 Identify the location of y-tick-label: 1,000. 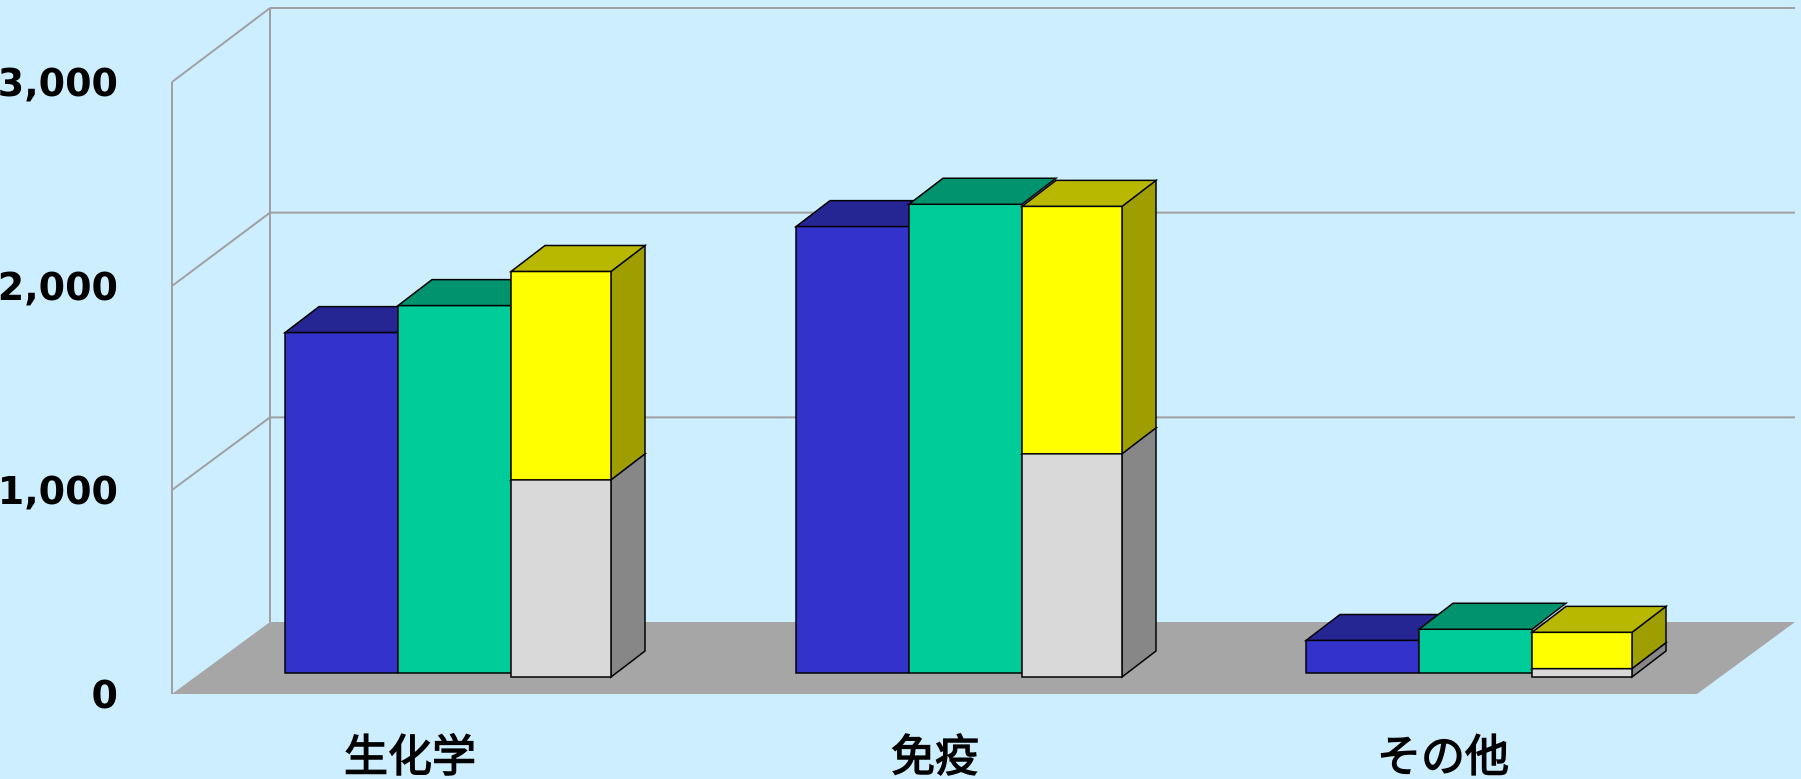
(59, 491).